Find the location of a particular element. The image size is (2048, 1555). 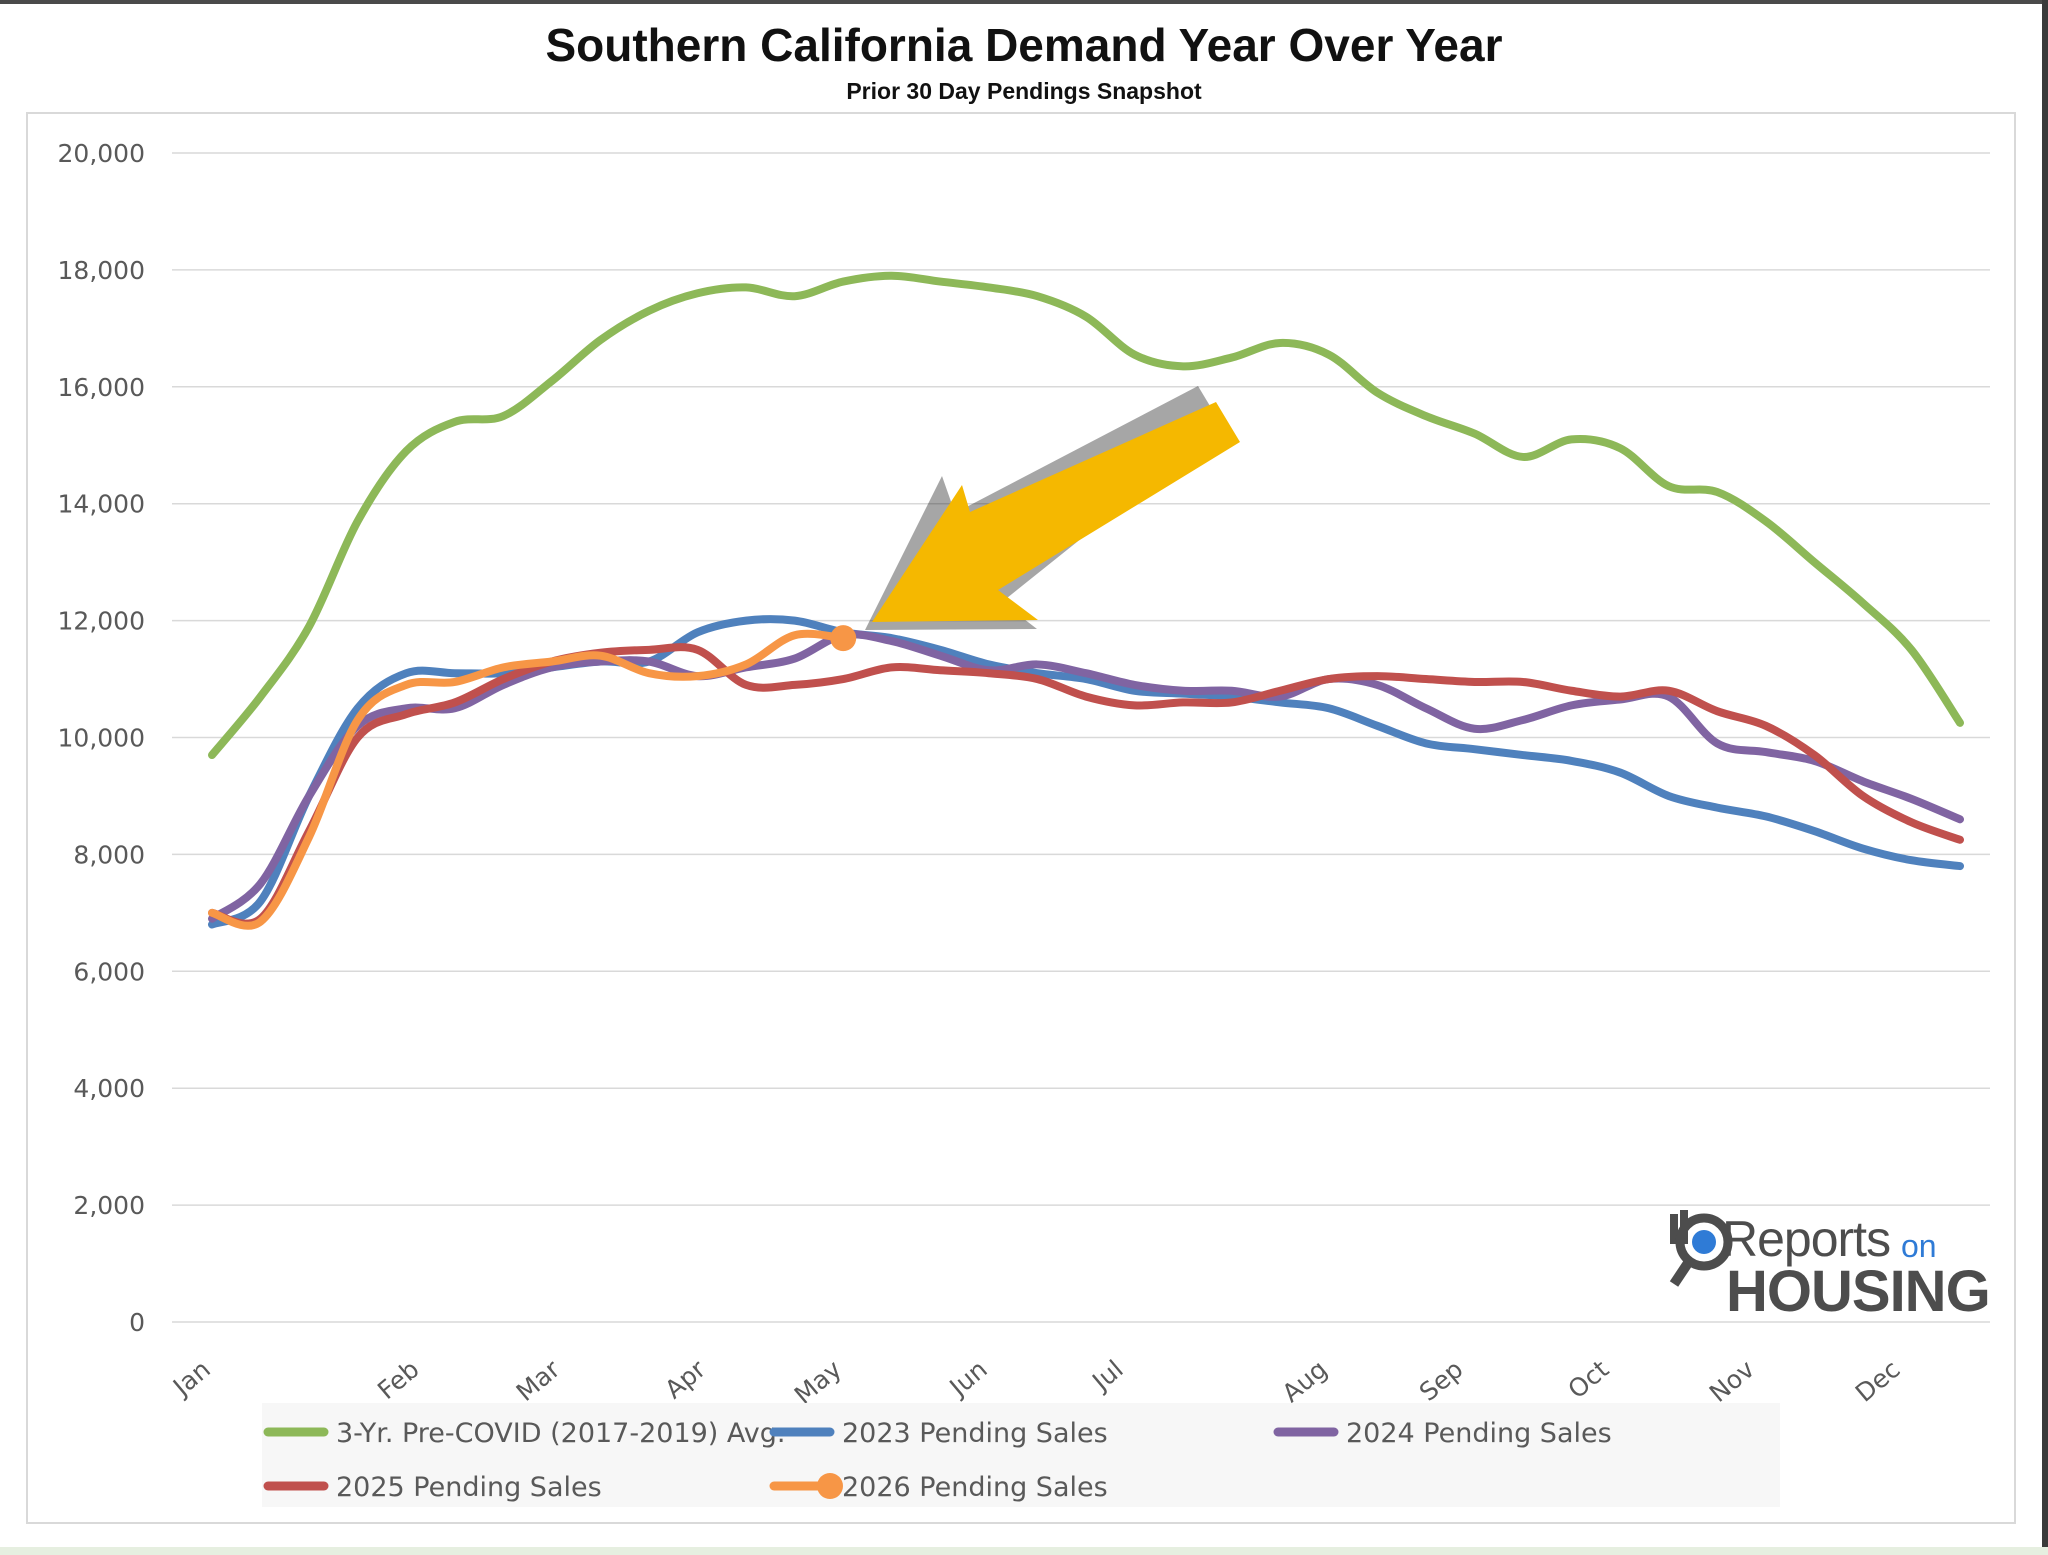

series-end-marker is located at coordinates (843, 638).